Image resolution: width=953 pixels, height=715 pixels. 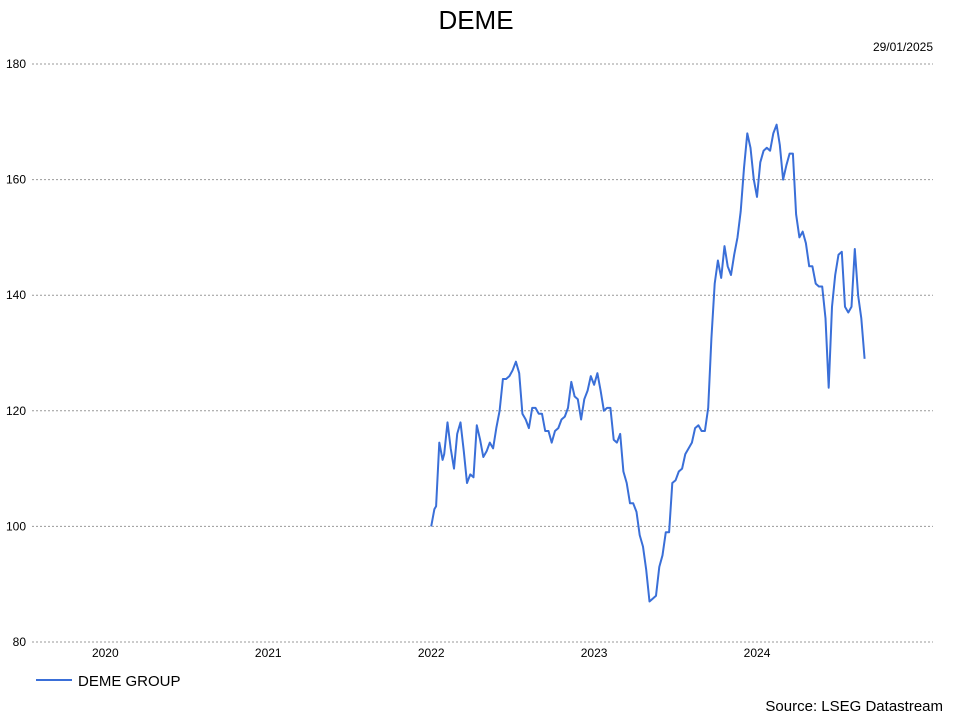 I want to click on legend-label-deme-group: DEME GROUP, so click(x=129, y=681).